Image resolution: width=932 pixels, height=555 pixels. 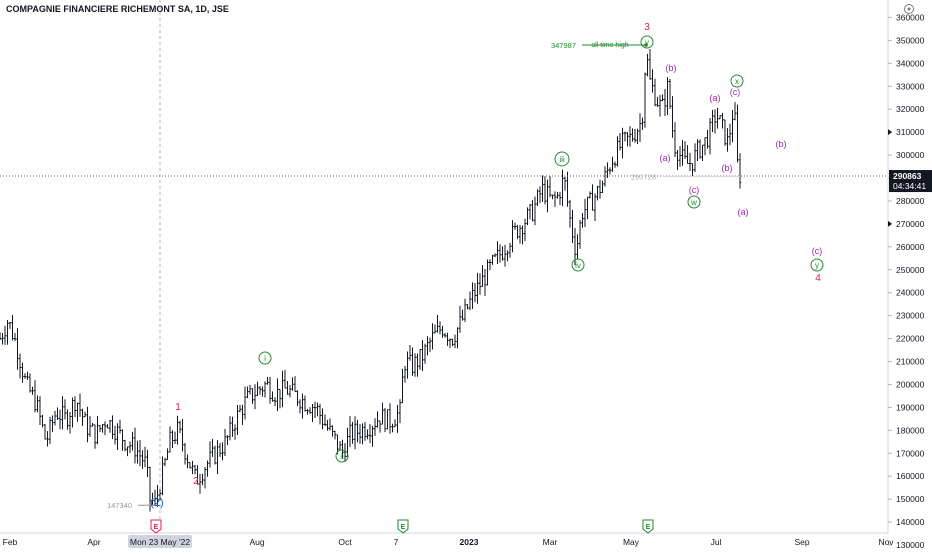 What do you see at coordinates (550, 542) in the screenshot?
I see `x-tick-label: Mar` at bounding box center [550, 542].